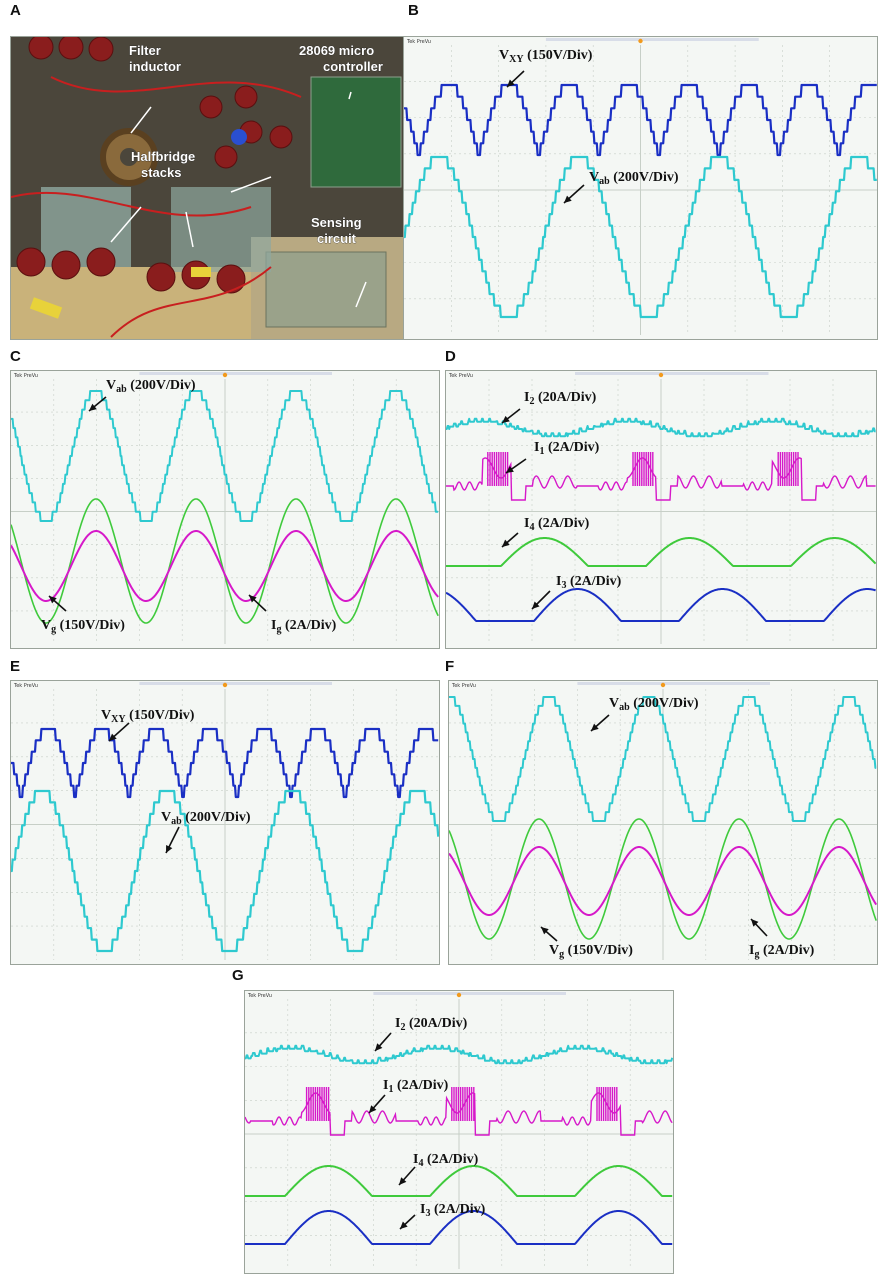 The image size is (880, 1278). What do you see at coordinates (450, 356) in the screenshot?
I see `panel-letter-d: D` at bounding box center [450, 356].